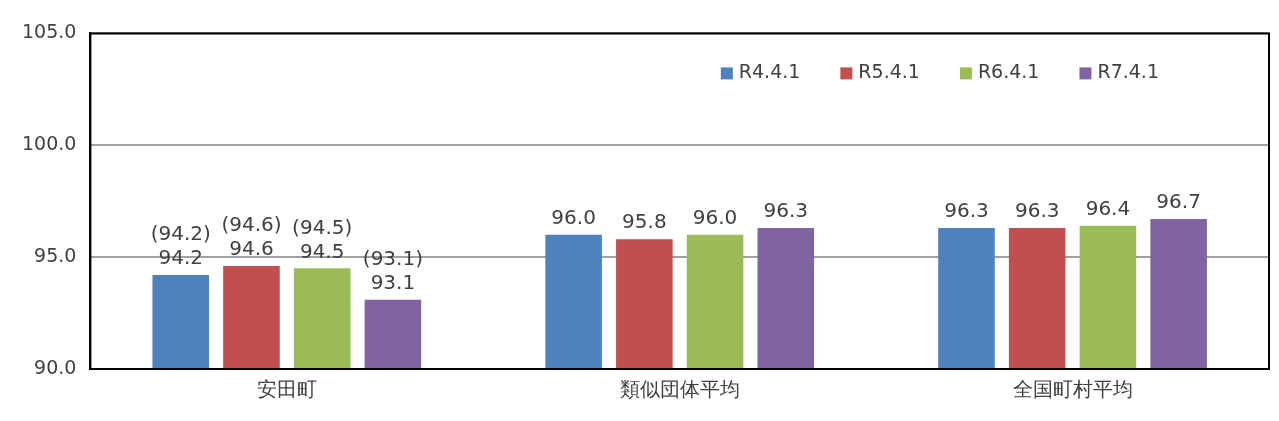 The height and width of the screenshot is (421, 1279). I want to click on legend-label: R6.4.1, so click(1008, 71).